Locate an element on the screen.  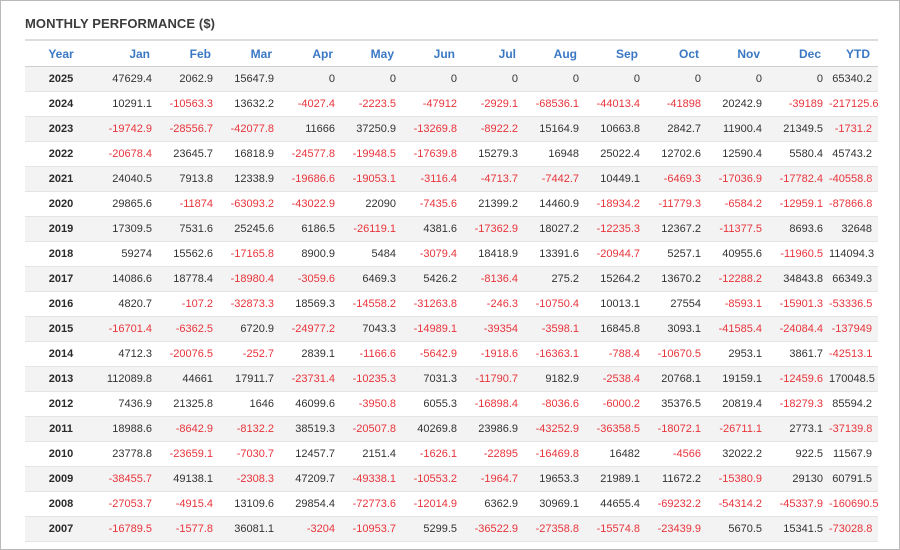
cell-may: -10953.7 is located at coordinates (371, 529).